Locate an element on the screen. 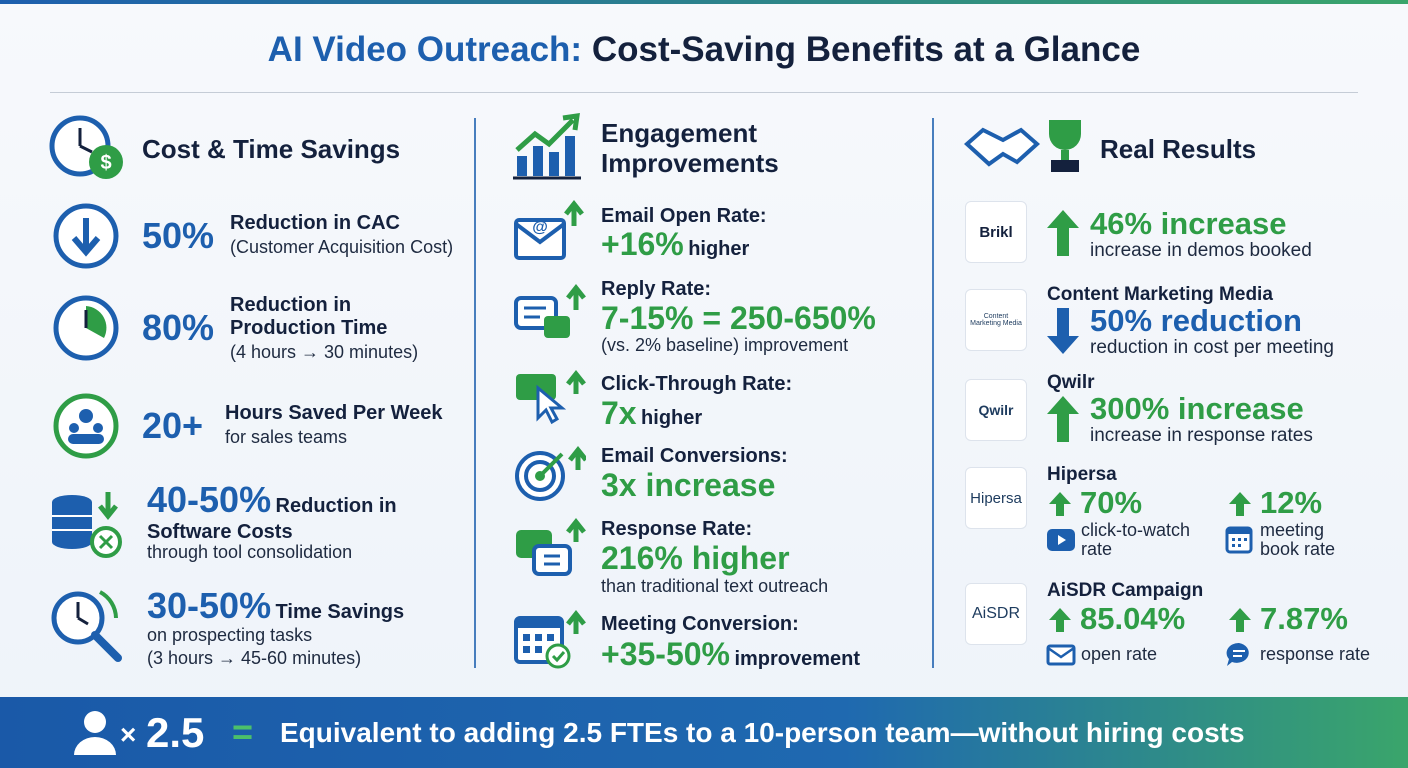 The width and height of the screenshot is (1408, 768). title-rule is located at coordinates (704, 92).